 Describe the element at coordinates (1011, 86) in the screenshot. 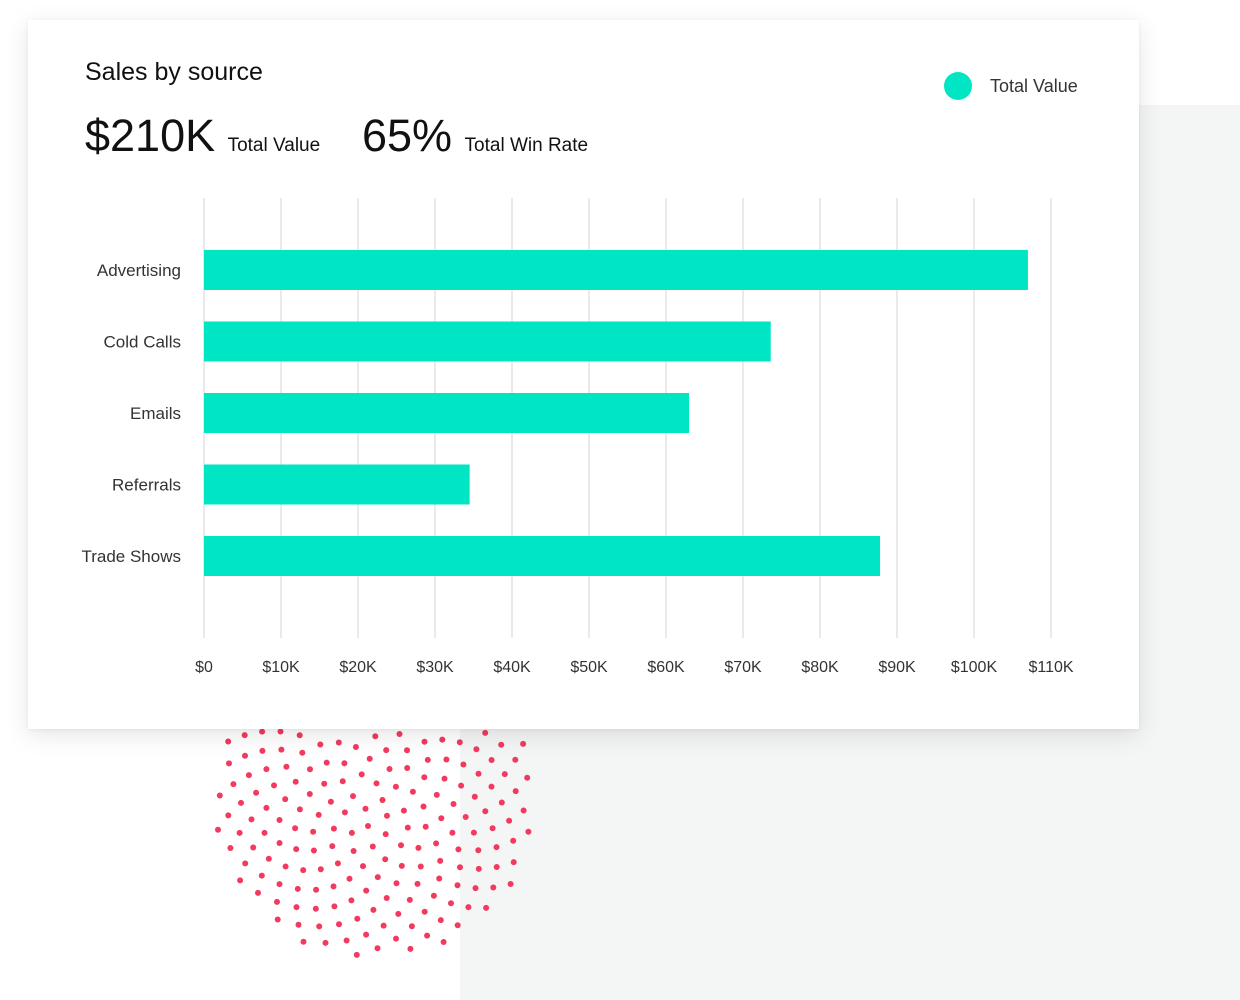

I see `chart-legend: Total Value` at that location.